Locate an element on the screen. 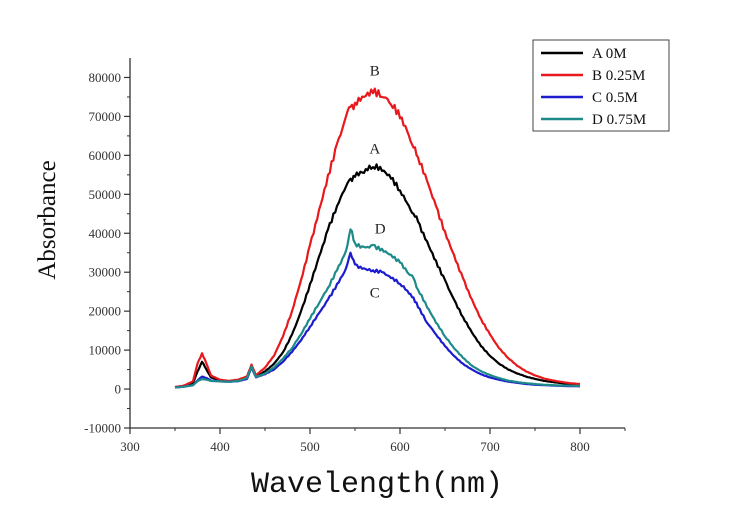  y-tick-label: -10000 is located at coordinates (102, 428).